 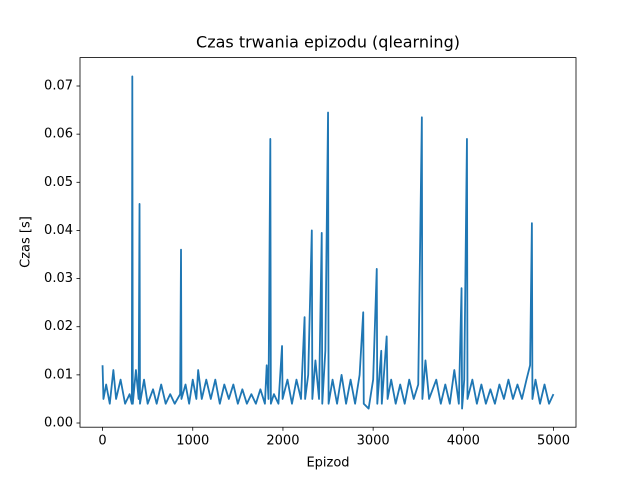 What do you see at coordinates (58, 230) in the screenshot?
I see `y-tick-label: 0.04` at bounding box center [58, 230].